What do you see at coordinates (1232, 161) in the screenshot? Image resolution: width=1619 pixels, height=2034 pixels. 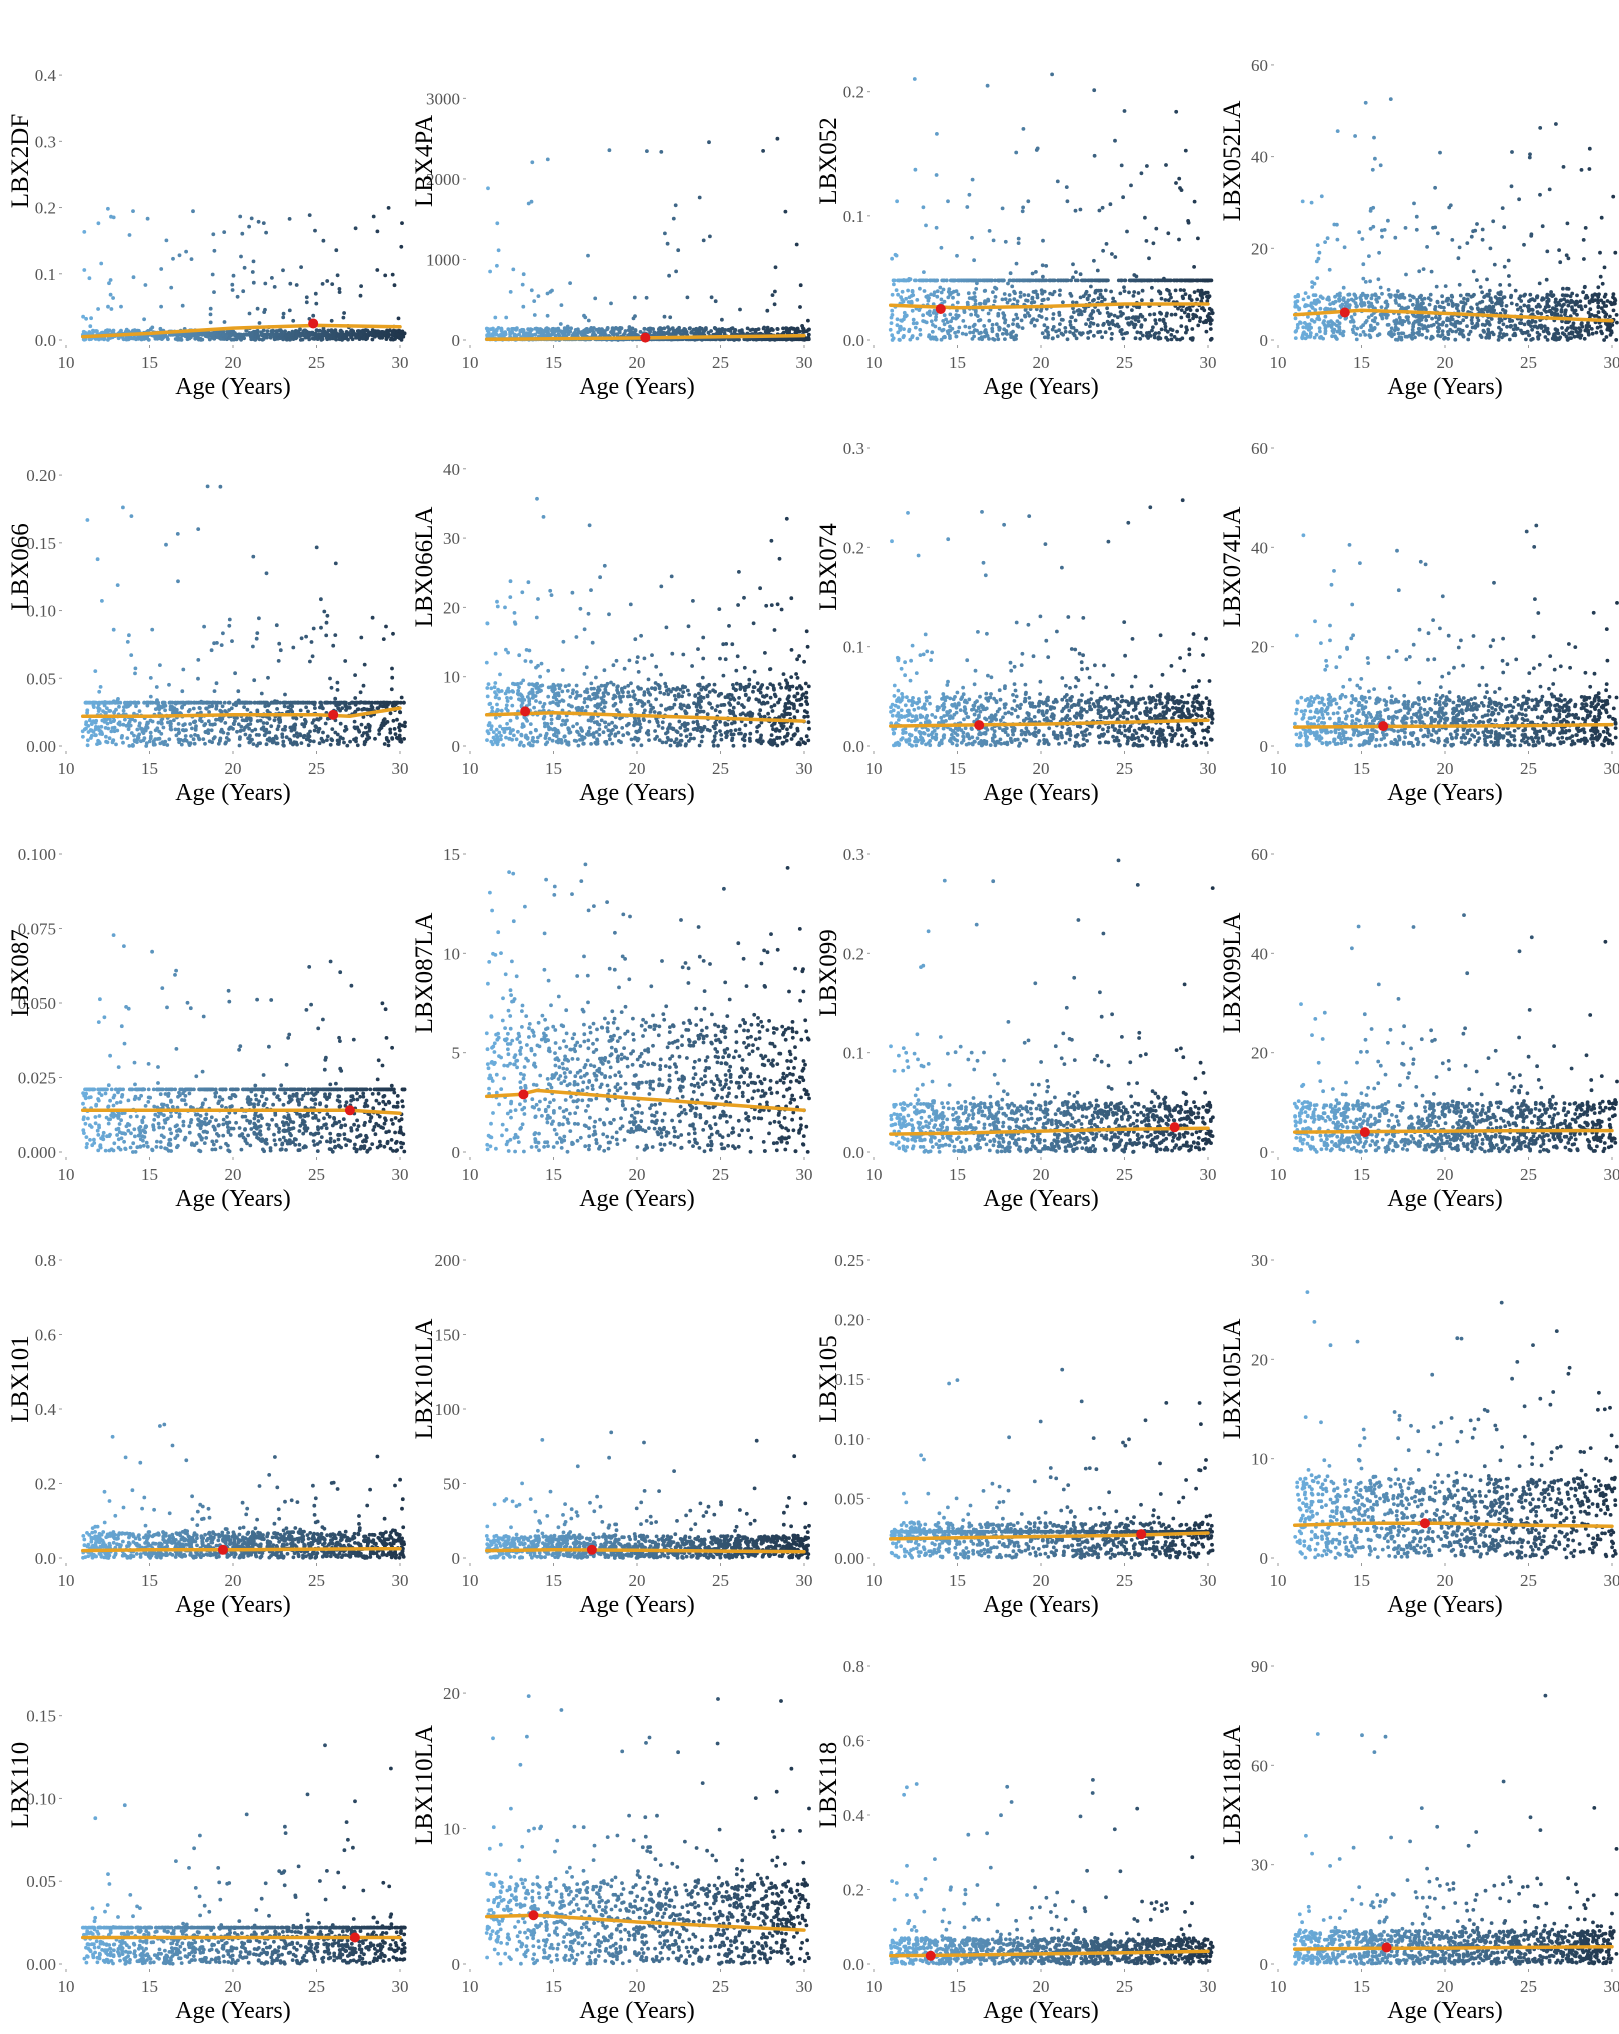 I see `y-axis-label: LBX052LA` at bounding box center [1232, 161].